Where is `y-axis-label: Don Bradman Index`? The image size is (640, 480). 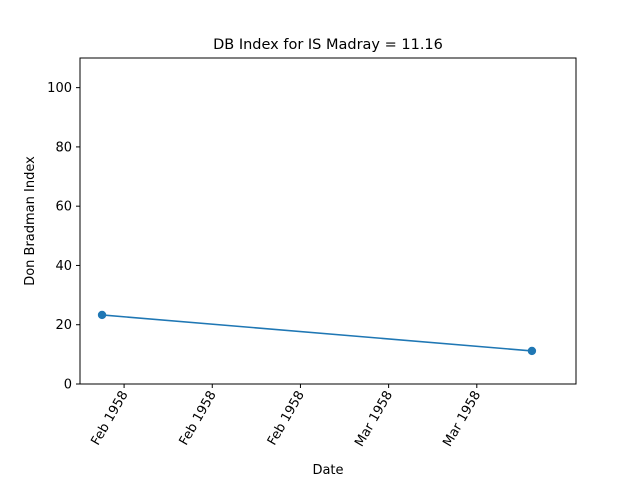
y-axis-label: Don Bradman Index is located at coordinates (30, 221).